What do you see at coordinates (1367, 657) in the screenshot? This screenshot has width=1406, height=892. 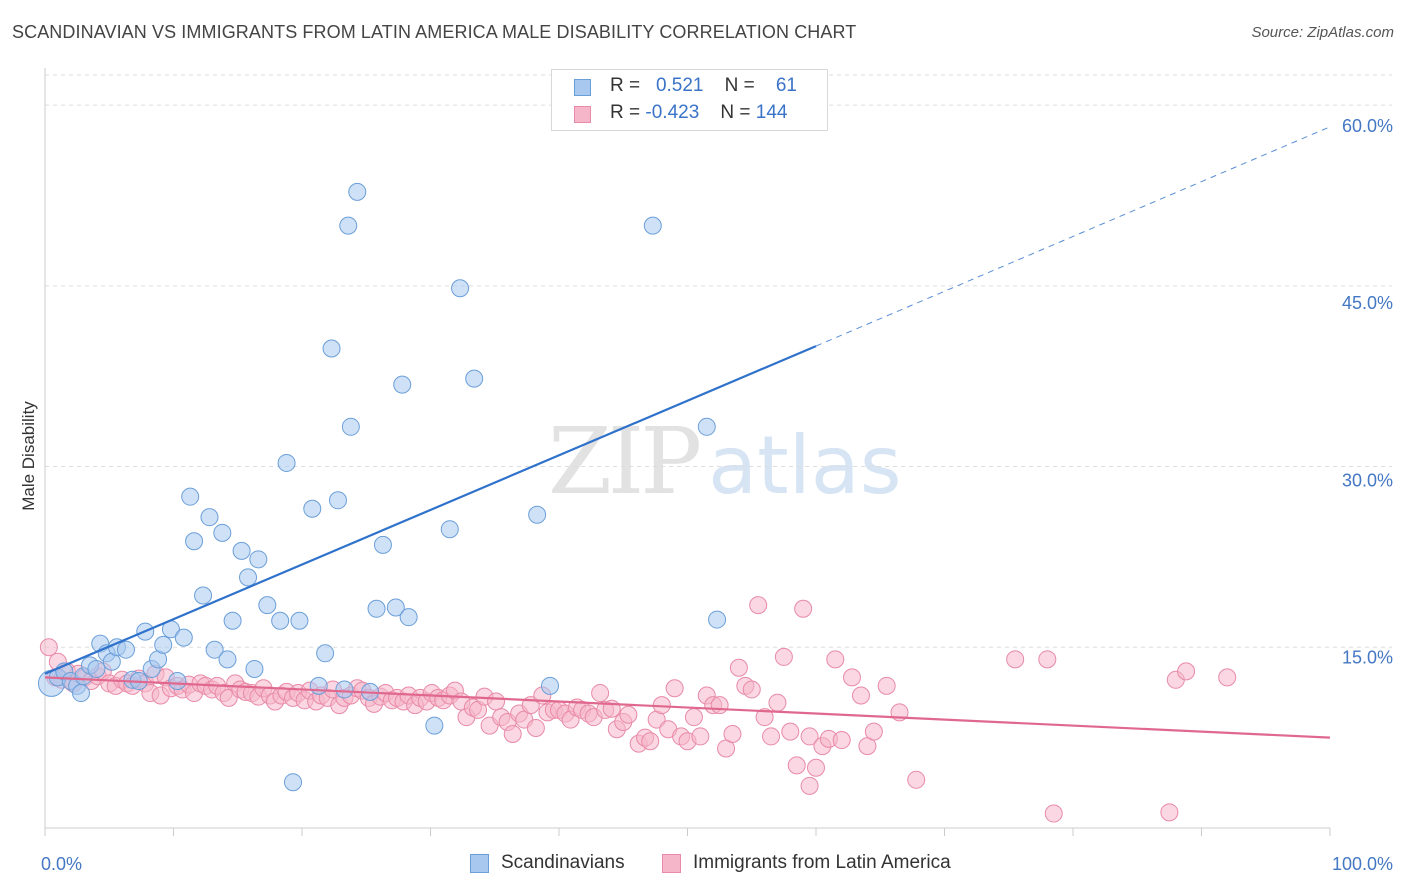 I see `y-tick-label: 15.0%` at bounding box center [1367, 657].